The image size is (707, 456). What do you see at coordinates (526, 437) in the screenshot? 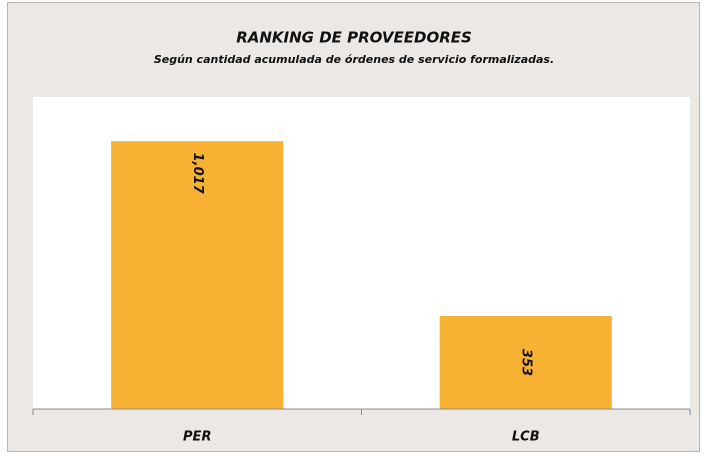
I see `x-tick-label: LCB` at bounding box center [526, 437].